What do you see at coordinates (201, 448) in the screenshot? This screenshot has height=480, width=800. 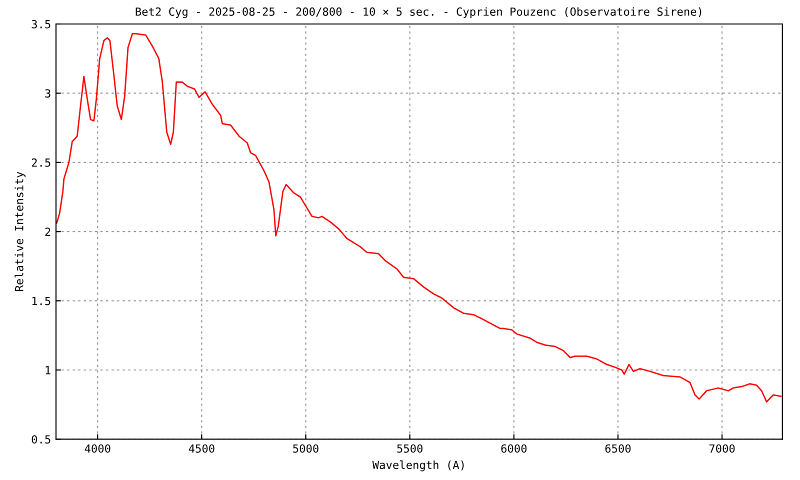 I see `x-tick-label: 4500` at bounding box center [201, 448].